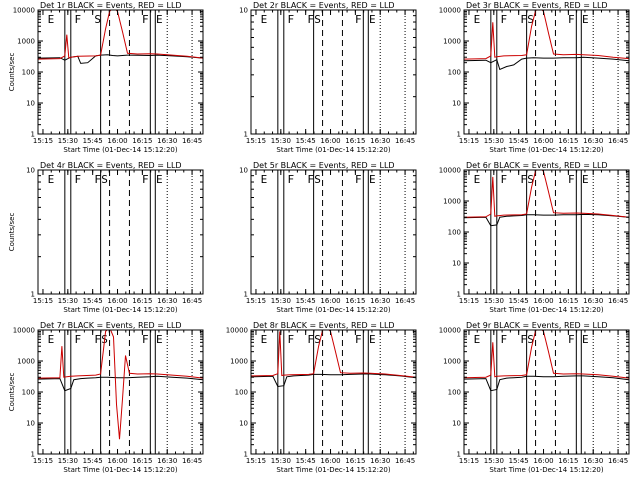  Describe the element at coordinates (537, 5) in the screenshot. I see `panel-title: Det 3r BLACK = Events, RED = LLD` at that location.